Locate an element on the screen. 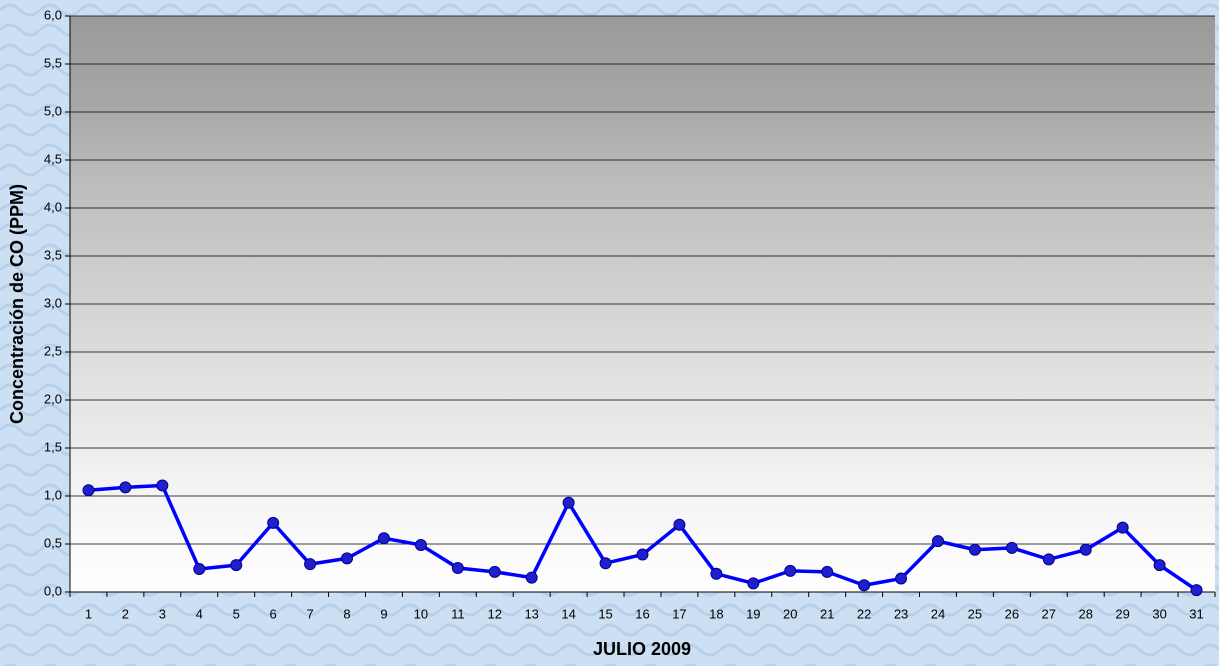 The image size is (1219, 666). x-tick-label: 19 is located at coordinates (753, 613).